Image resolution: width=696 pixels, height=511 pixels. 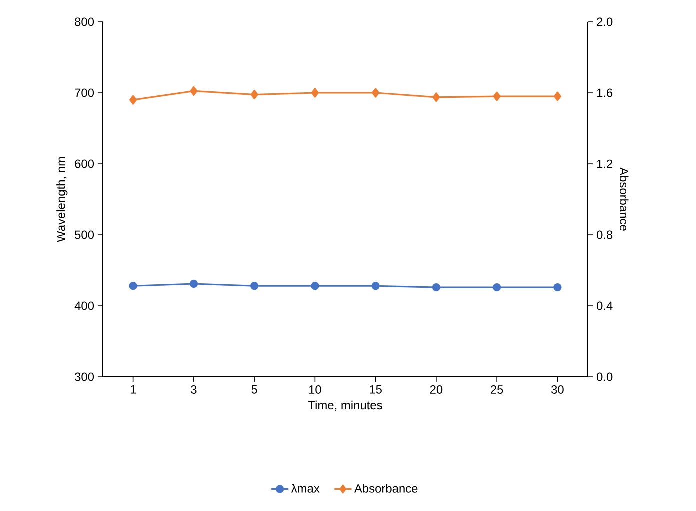 I want to click on x-tick-label: 1, so click(x=133, y=390).